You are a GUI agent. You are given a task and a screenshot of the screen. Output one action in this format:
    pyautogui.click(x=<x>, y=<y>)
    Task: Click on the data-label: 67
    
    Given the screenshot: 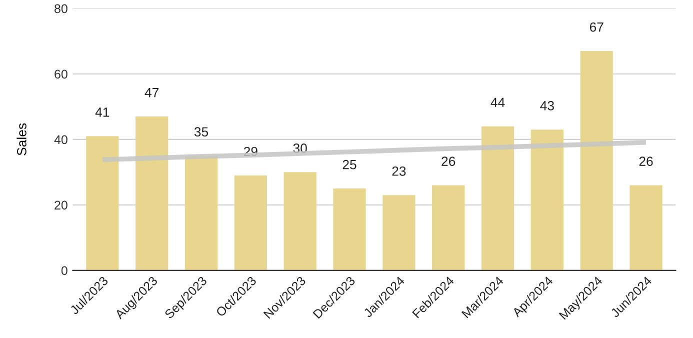 What is the action you would take?
    pyautogui.click(x=597, y=27)
    